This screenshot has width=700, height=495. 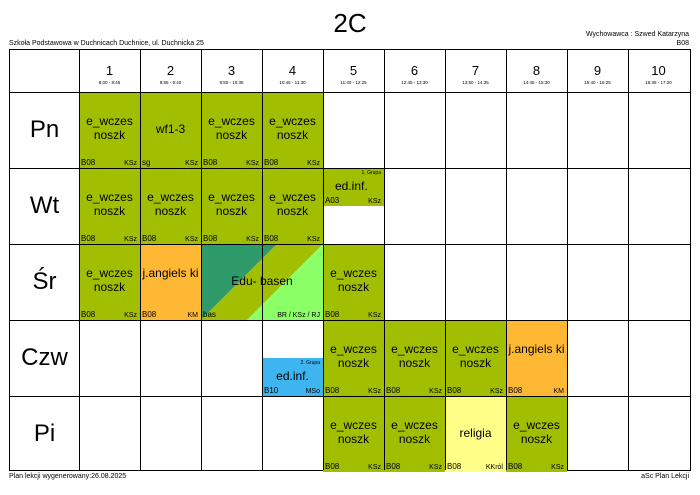 What do you see at coordinates (44, 281) in the screenshot?
I see `day-label-wednesday: Śr` at bounding box center [44, 281].